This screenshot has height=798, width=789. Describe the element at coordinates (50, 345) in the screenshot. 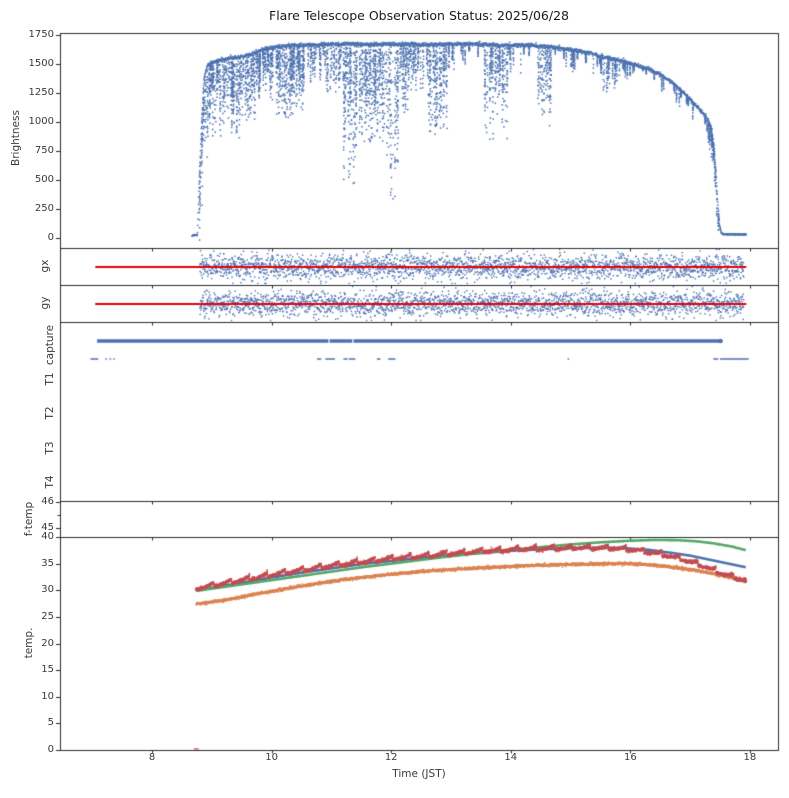

I see `category-tick-label: capture` at that location.